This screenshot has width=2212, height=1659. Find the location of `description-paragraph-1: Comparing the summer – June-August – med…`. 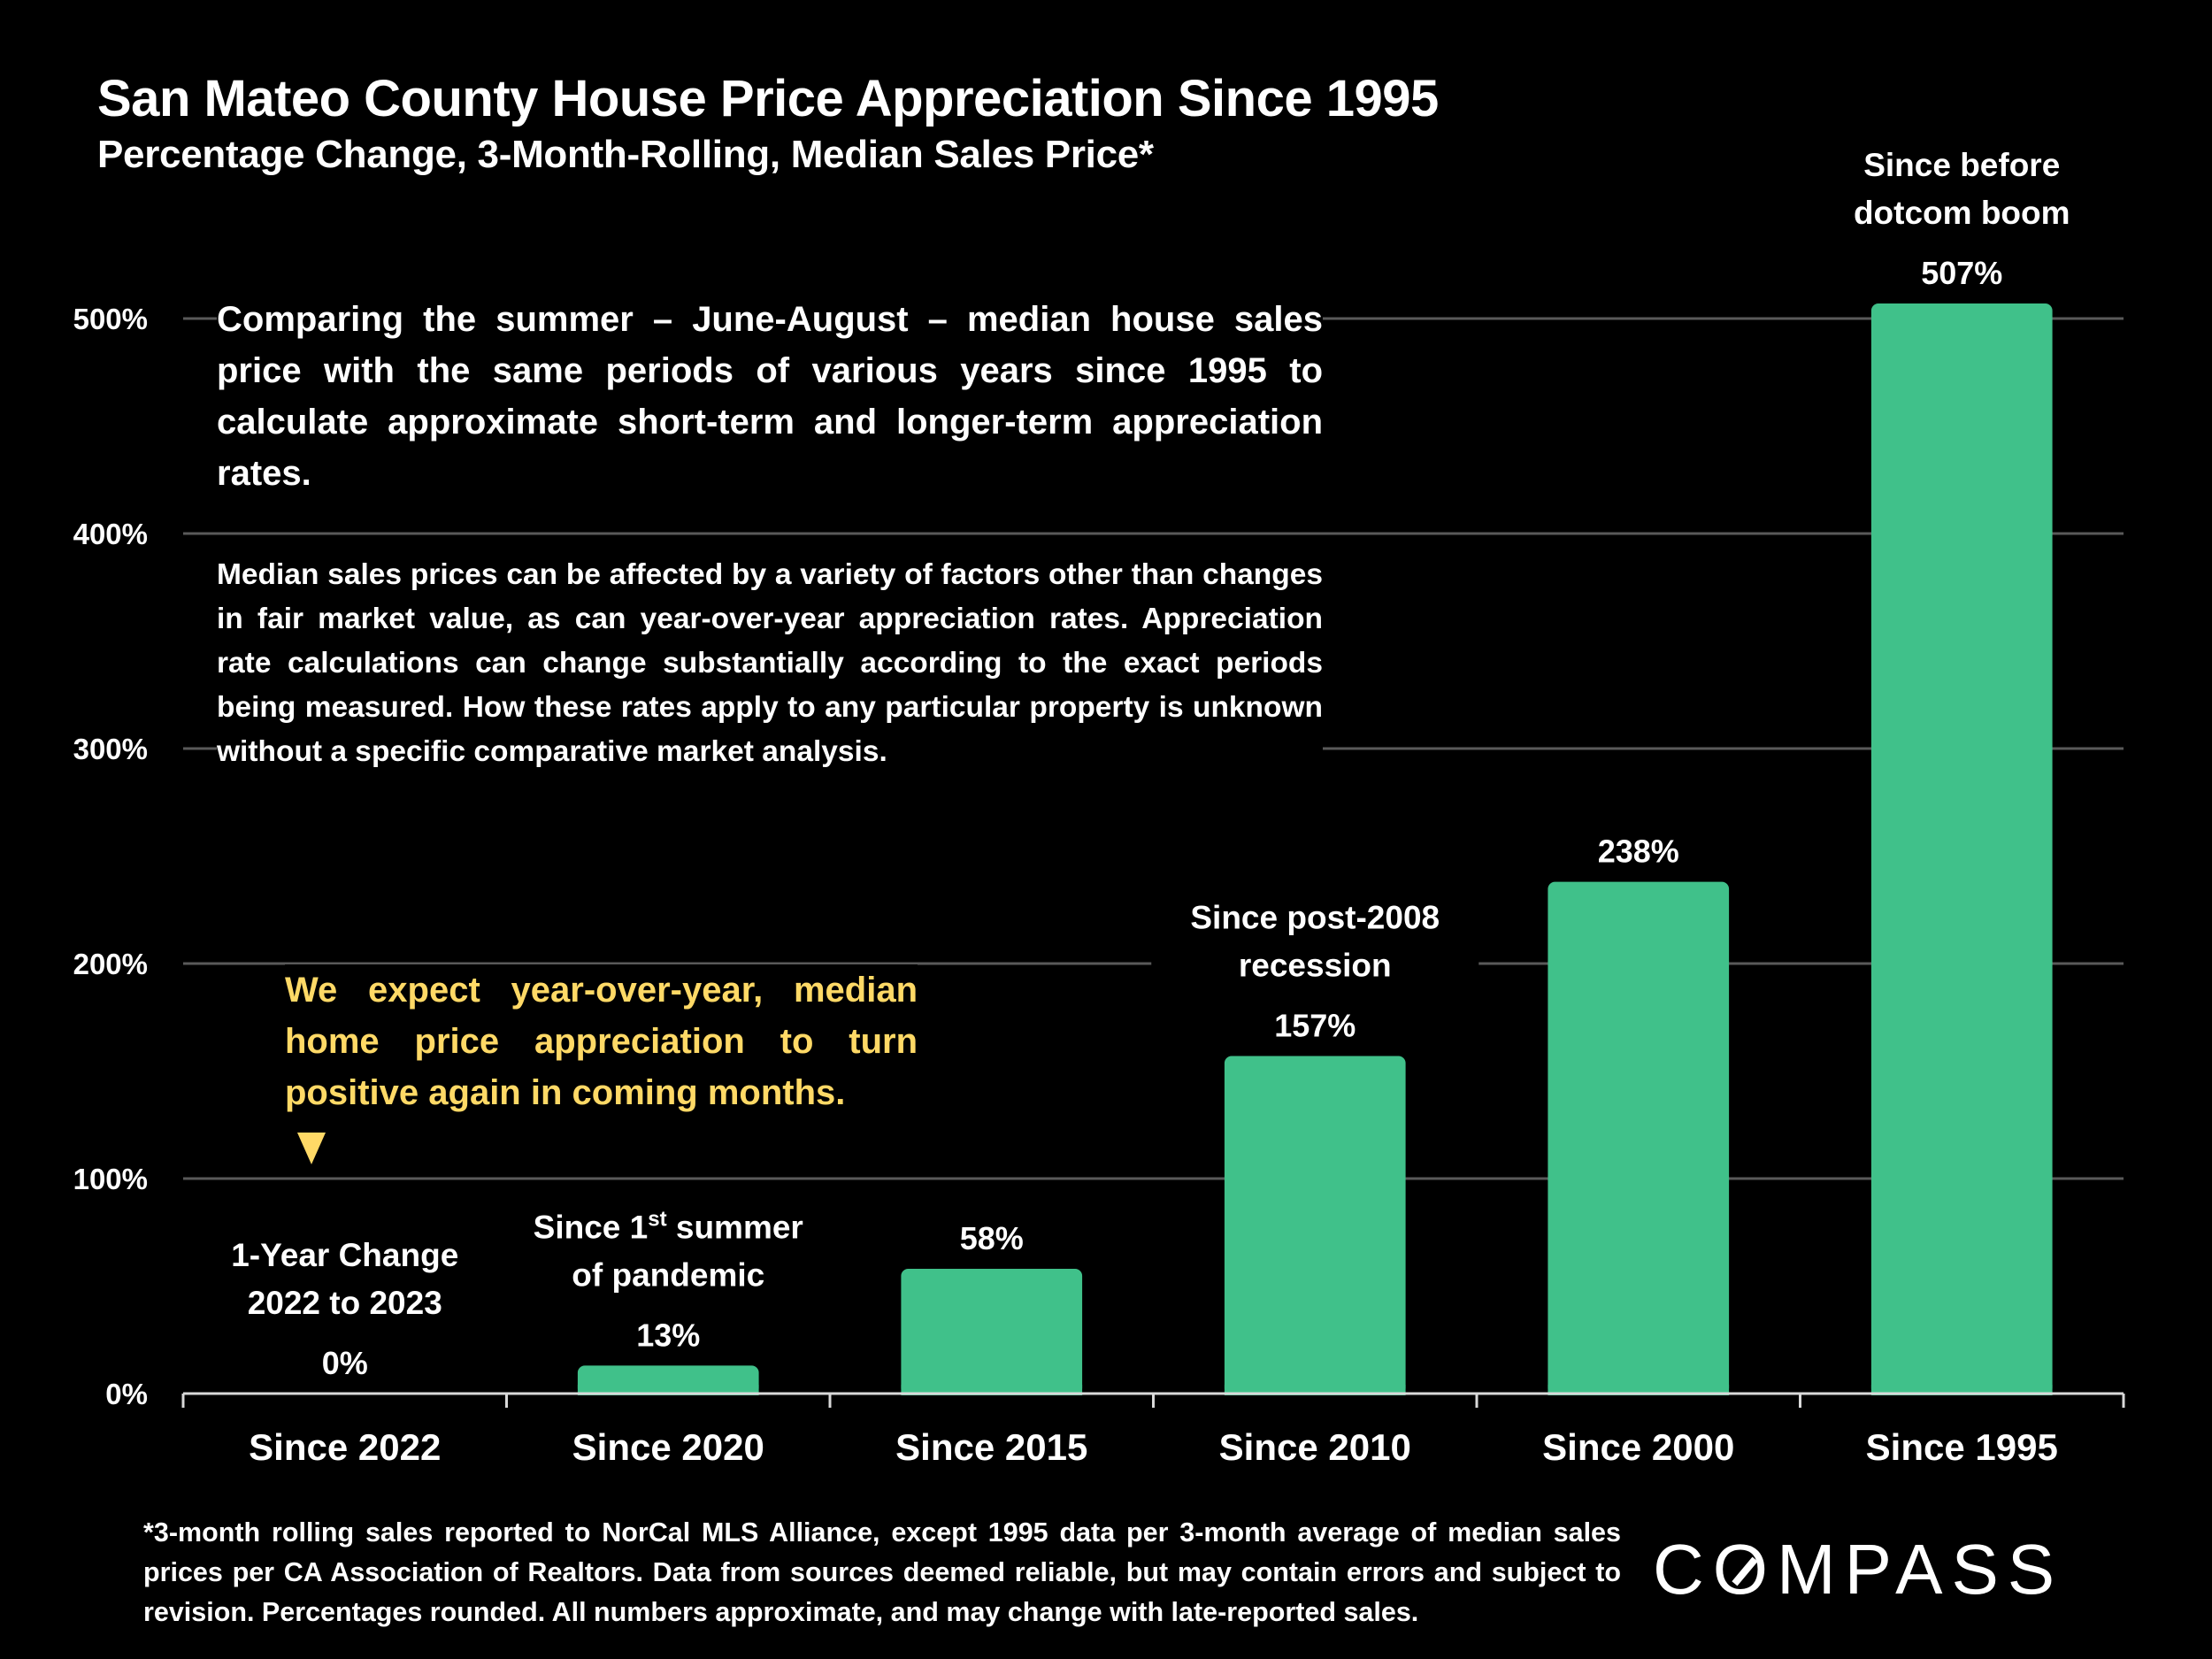

description-paragraph-1: Comparing the summer – June-August – med… is located at coordinates (770, 397).